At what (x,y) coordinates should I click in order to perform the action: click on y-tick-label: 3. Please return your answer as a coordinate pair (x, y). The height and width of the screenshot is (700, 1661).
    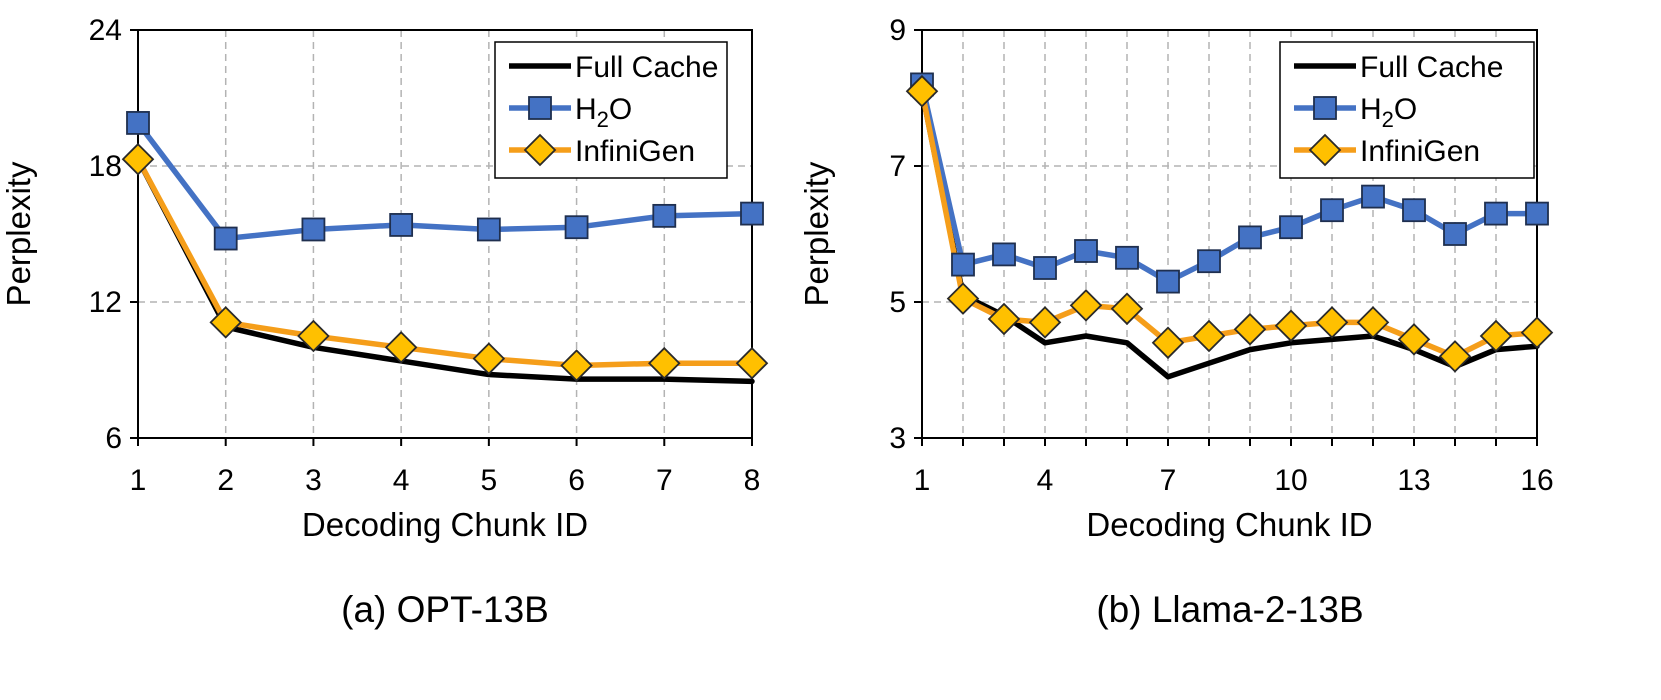
    Looking at the image, I should click on (897, 438).